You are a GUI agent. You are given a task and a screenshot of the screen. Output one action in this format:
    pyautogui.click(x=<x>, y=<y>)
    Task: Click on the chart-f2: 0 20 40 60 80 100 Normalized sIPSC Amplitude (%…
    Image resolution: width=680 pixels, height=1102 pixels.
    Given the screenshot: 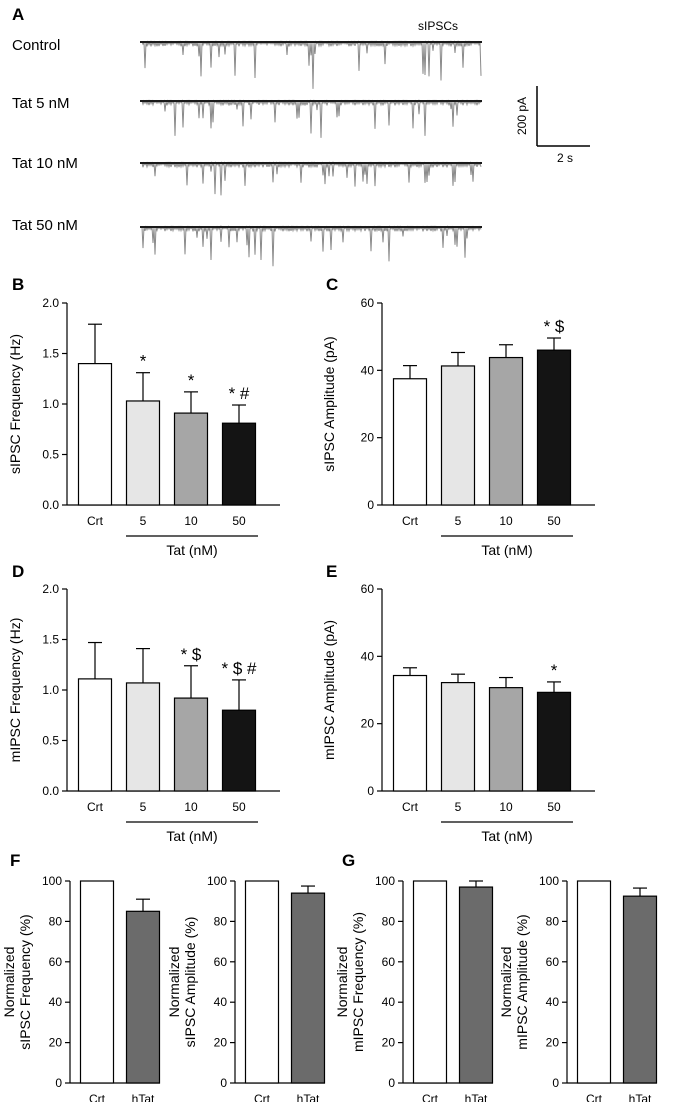 What is the action you would take?
    pyautogui.click(x=246, y=988)
    